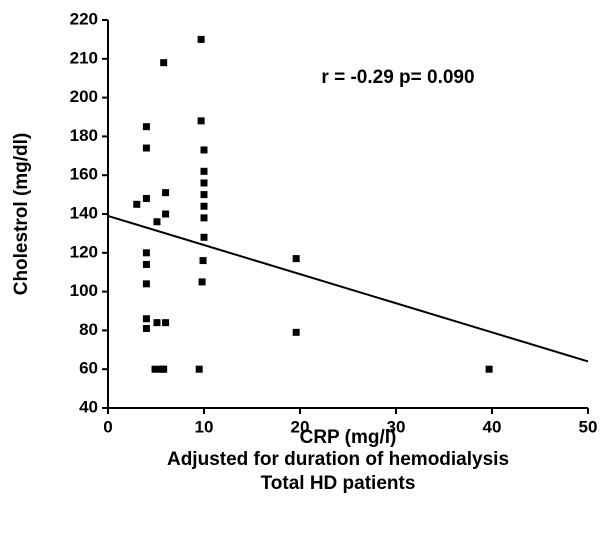 This screenshot has height=546, width=600. Describe the element at coordinates (588, 426) in the screenshot. I see `x-tick-label: 50` at that location.